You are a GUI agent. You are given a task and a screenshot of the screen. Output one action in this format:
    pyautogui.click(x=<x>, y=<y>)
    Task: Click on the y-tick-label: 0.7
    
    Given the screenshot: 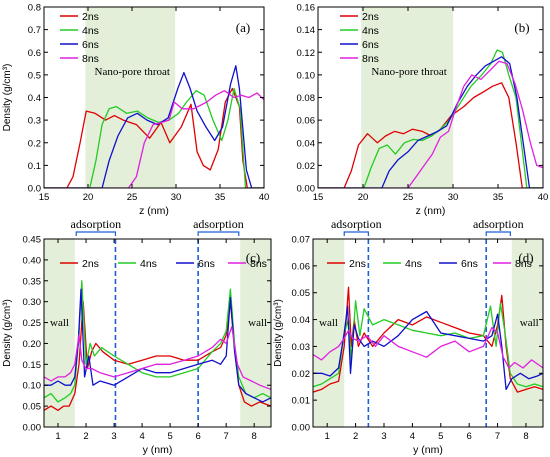 What is the action you would take?
    pyautogui.click(x=34, y=30)
    